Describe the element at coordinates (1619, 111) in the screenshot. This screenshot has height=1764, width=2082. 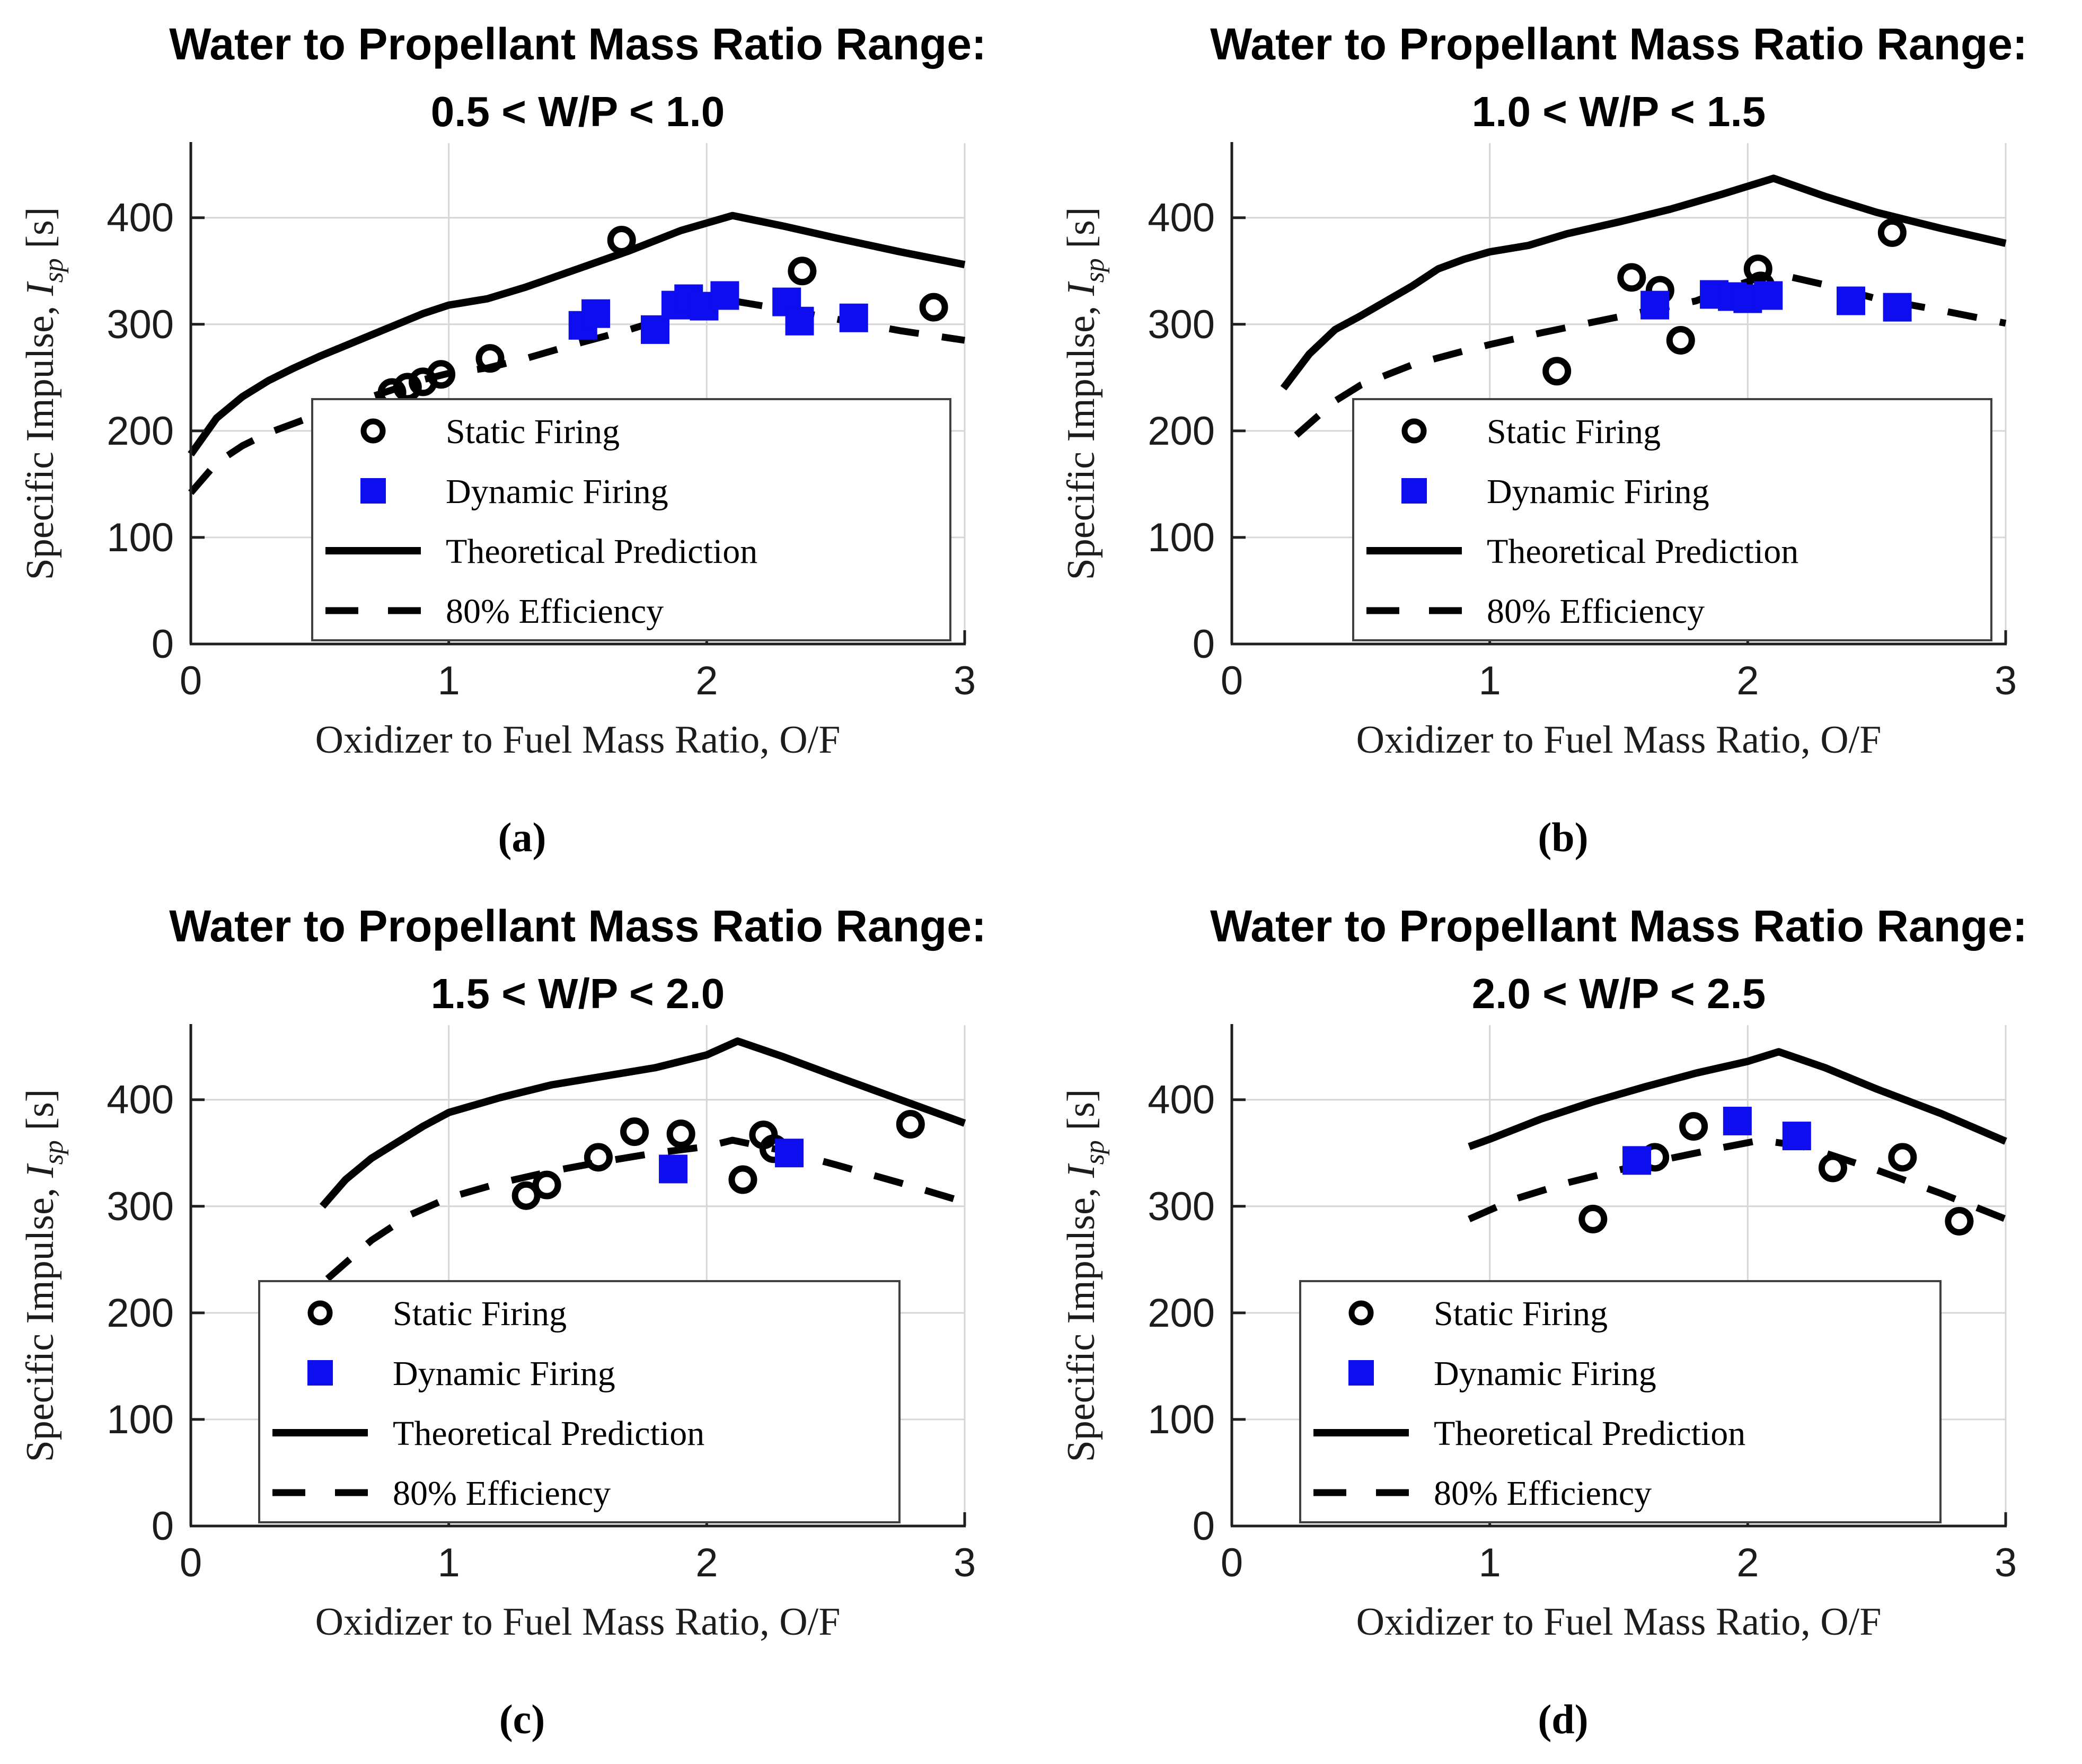
I see `chart-subtitle: 1.0 < W/P < 1.5` at that location.